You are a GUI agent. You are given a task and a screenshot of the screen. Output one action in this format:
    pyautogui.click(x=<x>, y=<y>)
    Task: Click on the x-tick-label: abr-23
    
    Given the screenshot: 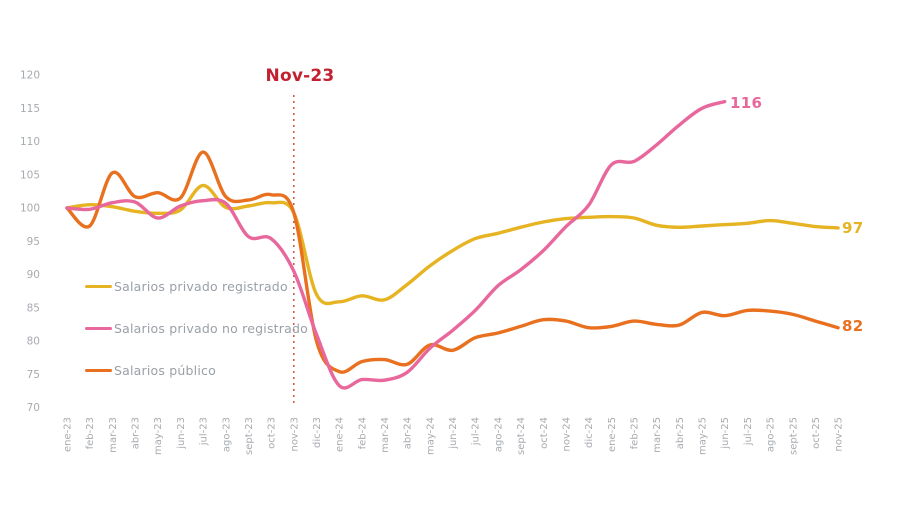 What is the action you would take?
    pyautogui.click(x=136, y=433)
    